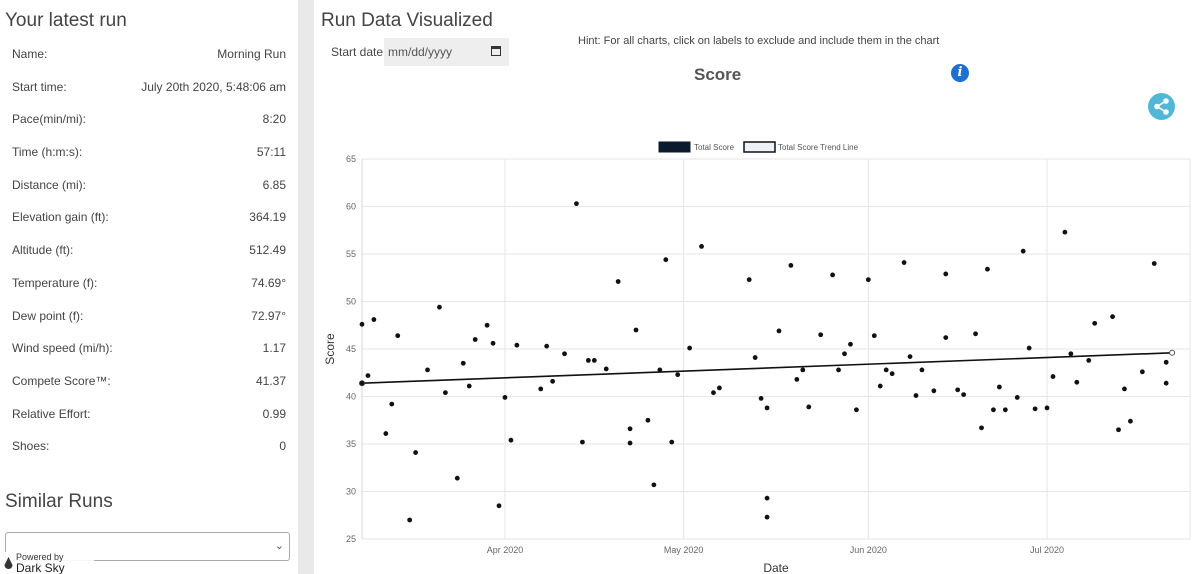 The height and width of the screenshot is (574, 1200). What do you see at coordinates (268, 315) in the screenshot?
I see `run-detail-value: 72.97°` at bounding box center [268, 315].